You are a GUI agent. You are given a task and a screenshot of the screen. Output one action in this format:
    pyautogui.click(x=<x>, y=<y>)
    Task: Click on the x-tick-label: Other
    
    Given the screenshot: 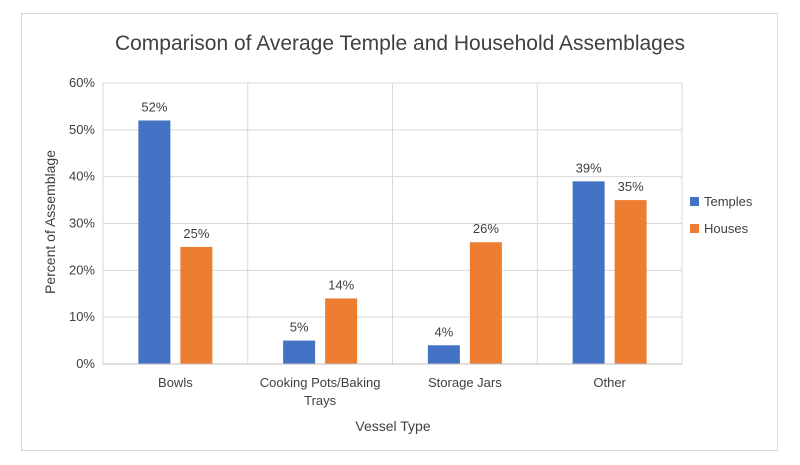 What is the action you would take?
    pyautogui.click(x=609, y=382)
    